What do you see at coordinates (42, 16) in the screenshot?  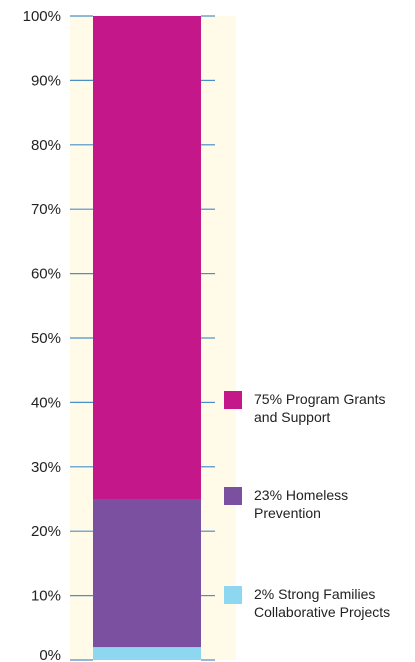 I see `y-tick-label: 100%` at bounding box center [42, 16].